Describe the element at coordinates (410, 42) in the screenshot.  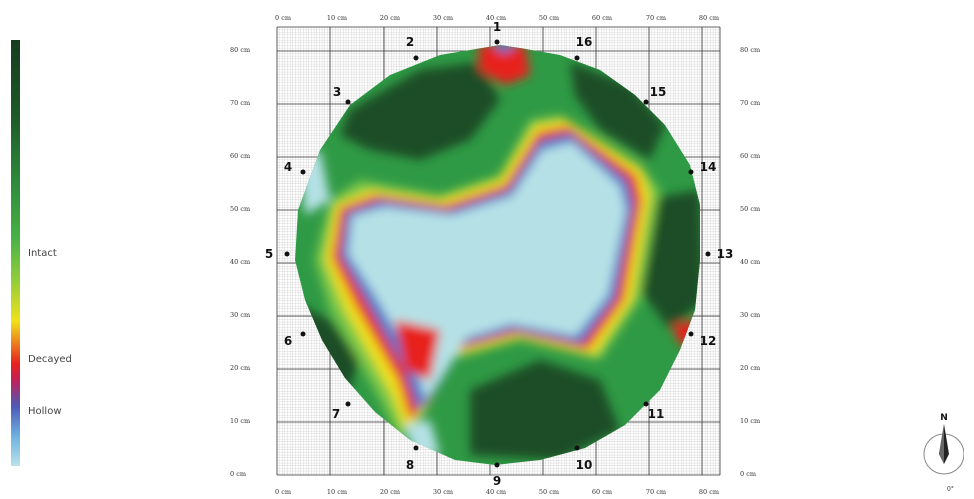
I see `station-label-2: 2` at that location.